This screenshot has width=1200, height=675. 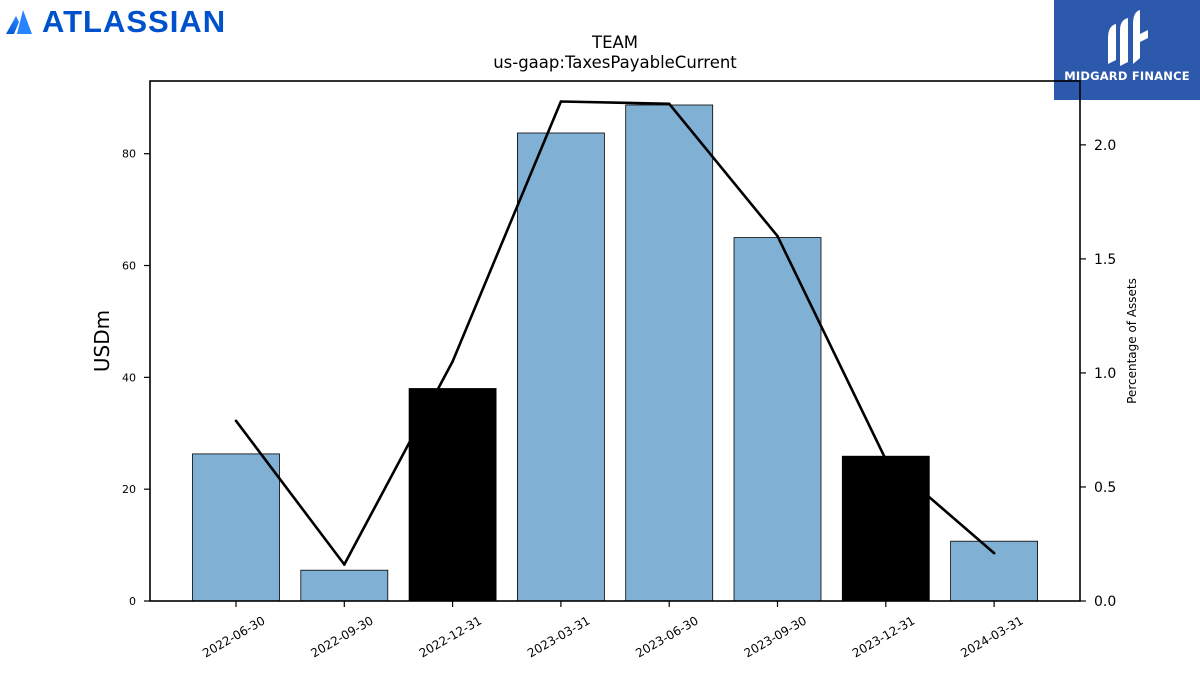 I want to click on y2-tick-label: 1.0, so click(x=1105, y=374).